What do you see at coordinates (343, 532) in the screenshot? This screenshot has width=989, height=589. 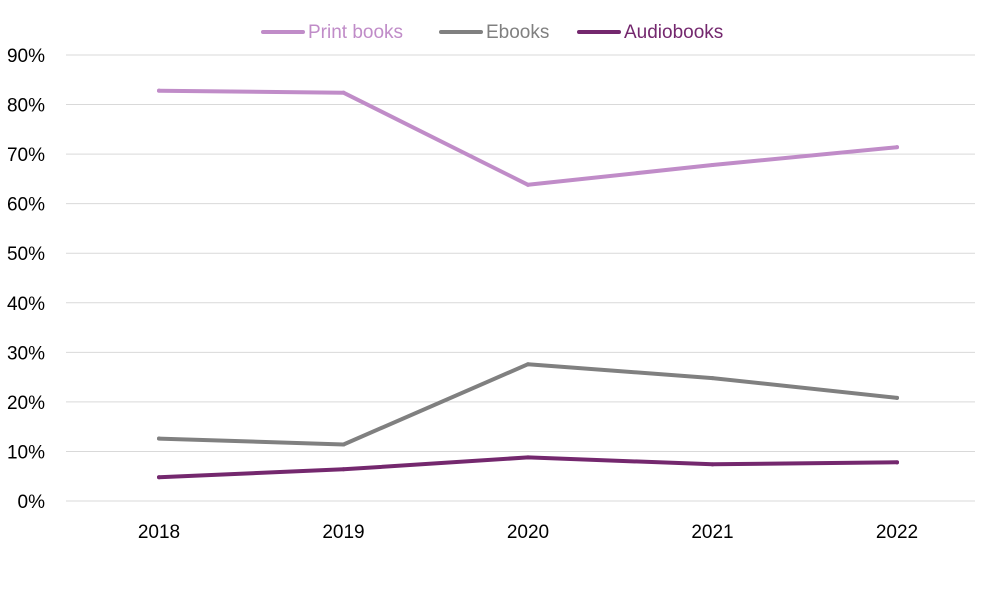 I see `x-tick-label: 2019` at bounding box center [343, 532].